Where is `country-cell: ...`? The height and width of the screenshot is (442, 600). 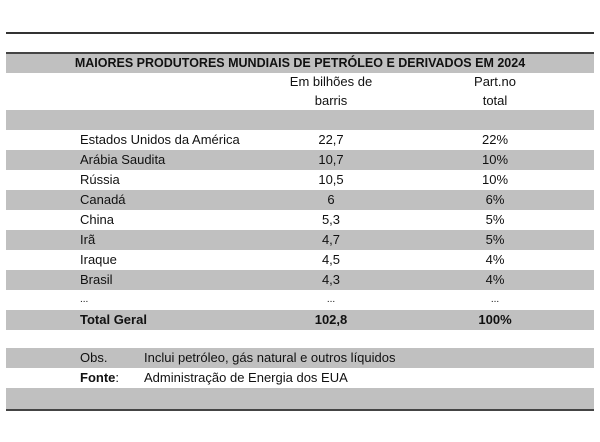 country-cell: ... is located at coordinates (84, 299).